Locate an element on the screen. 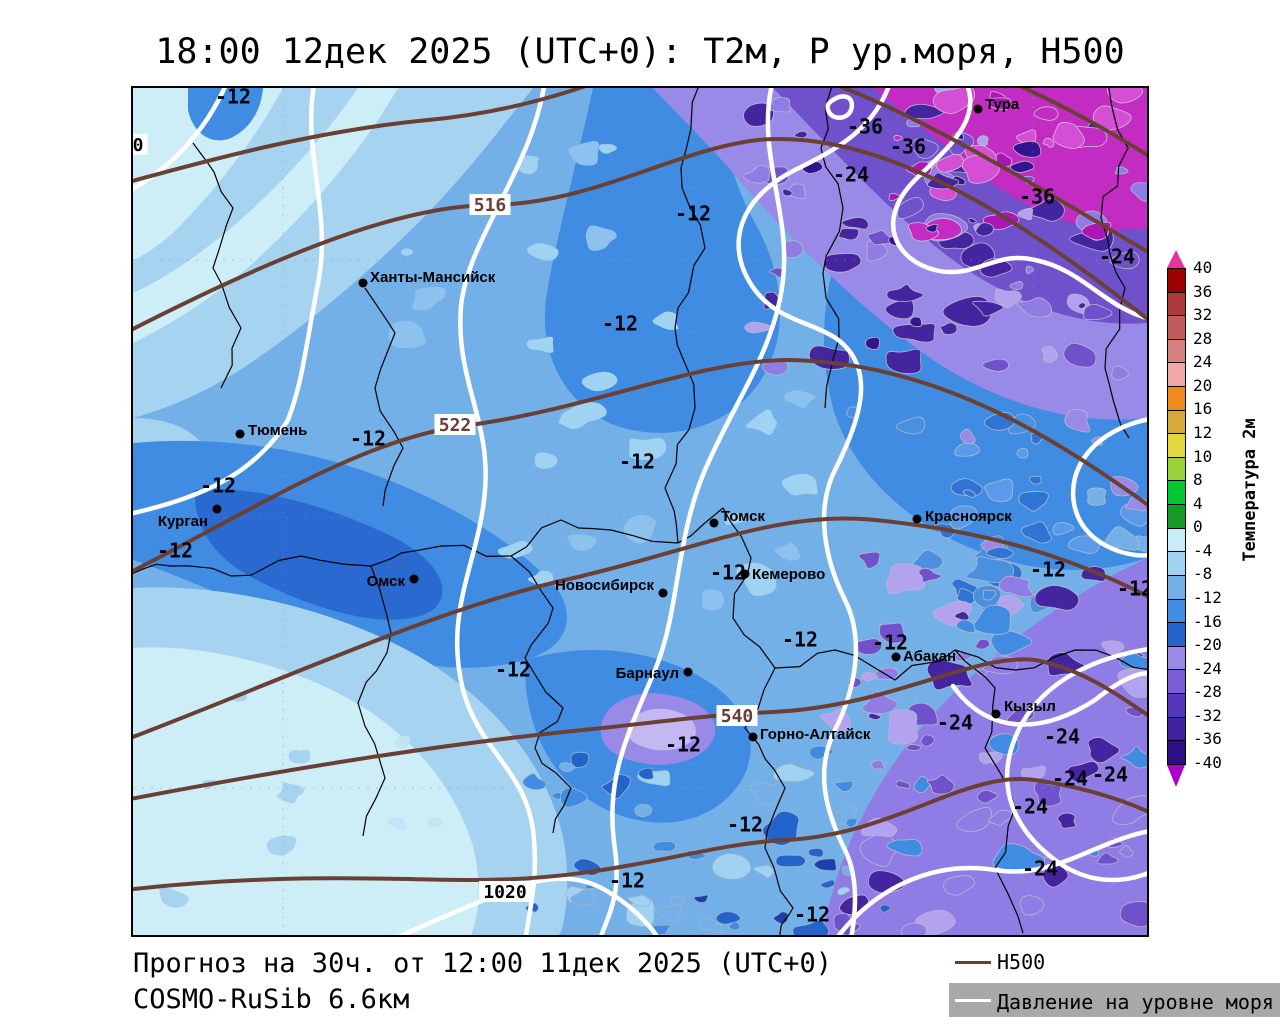 Image resolution: width=1280 pixels, height=1024 pixels. colorbar-tick-label: -4 is located at coordinates (1203, 550).